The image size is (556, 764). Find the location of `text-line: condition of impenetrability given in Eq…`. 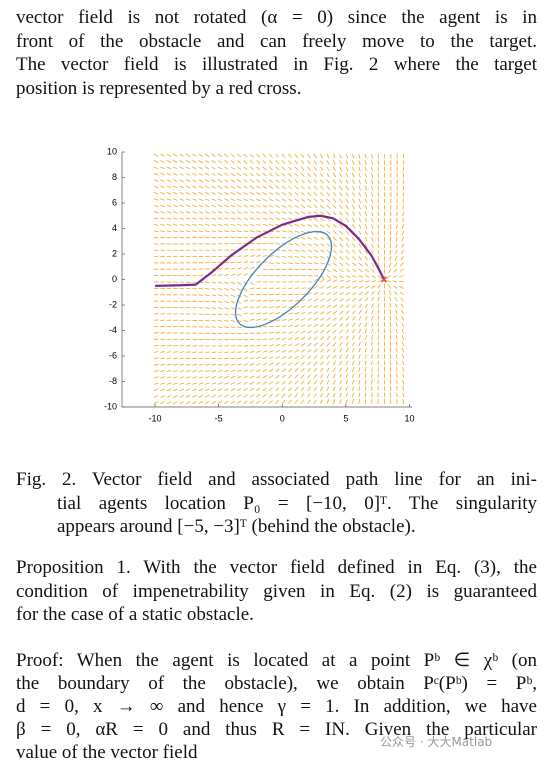

text-line: condition of impenetrability given in Eq… is located at coordinates (276, 592).